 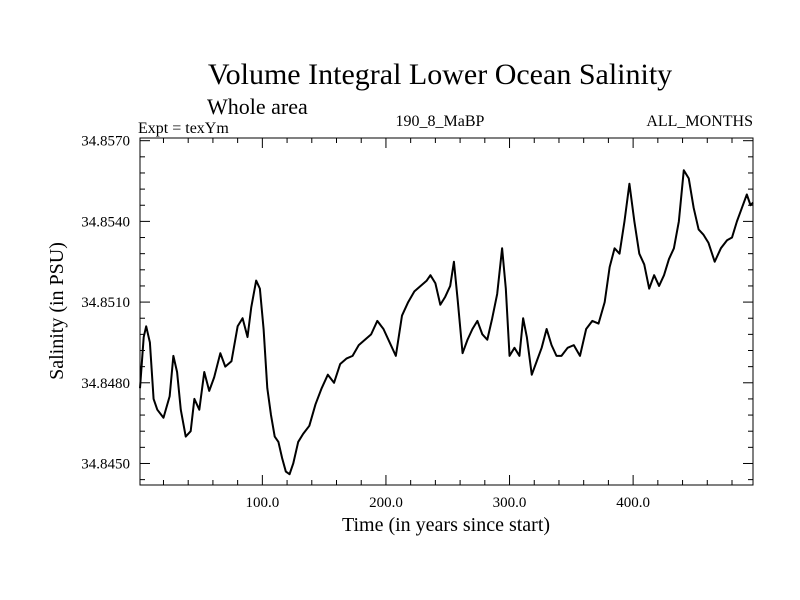 What do you see at coordinates (446, 525) in the screenshot?
I see `x-axis-label: Time (in years since start)` at bounding box center [446, 525].